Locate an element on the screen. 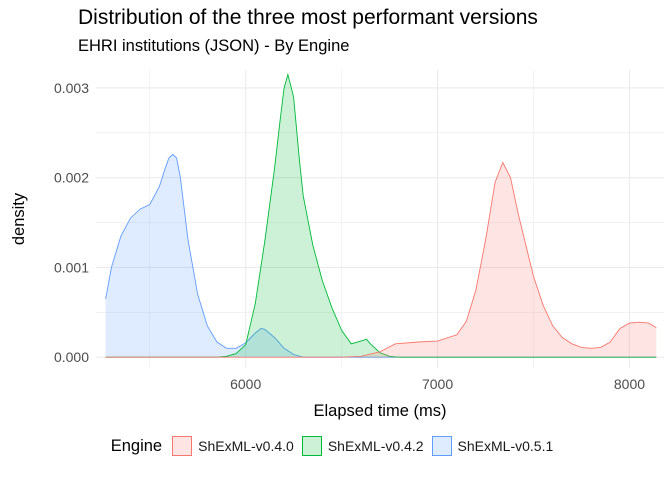 The width and height of the screenshot is (672, 480). legend-item-shexml-v0-4-2: ShExML-v0.4.2 is located at coordinates (362, 446).